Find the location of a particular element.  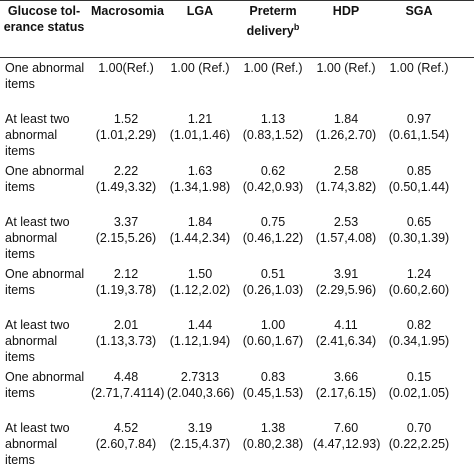

confidence-interval: (1.26,2.70) is located at coordinates (346, 135).